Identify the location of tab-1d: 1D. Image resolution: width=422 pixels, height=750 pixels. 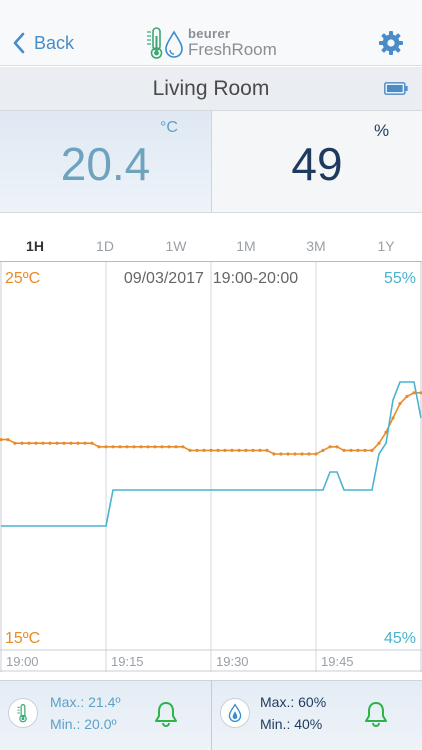
(105, 246).